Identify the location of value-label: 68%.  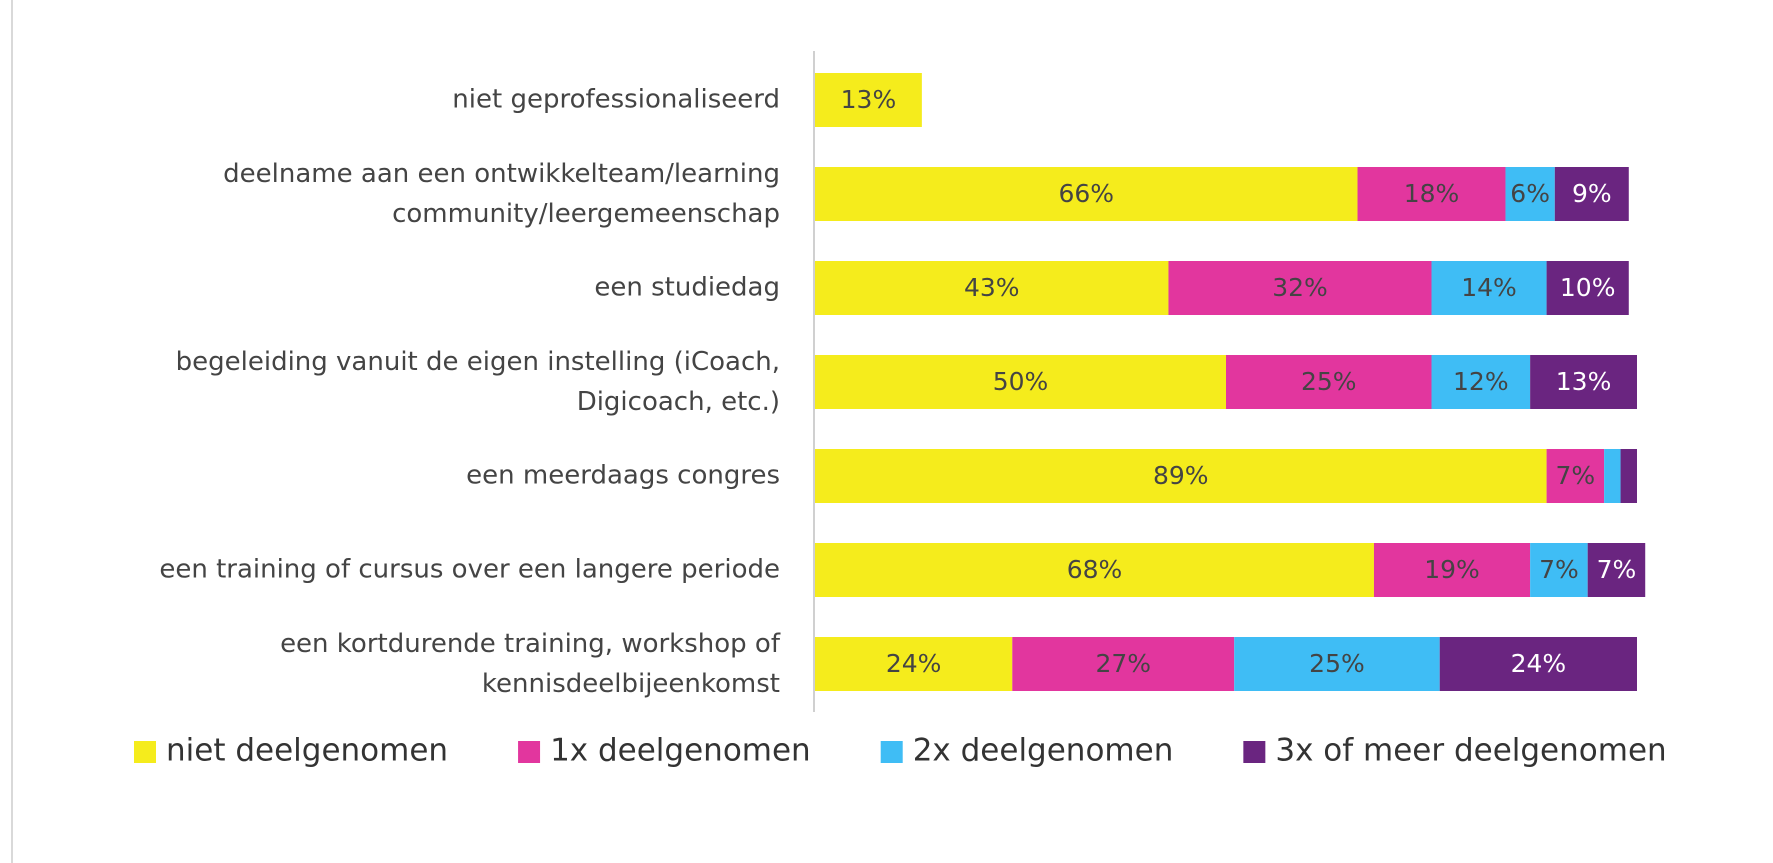
(1095, 569).